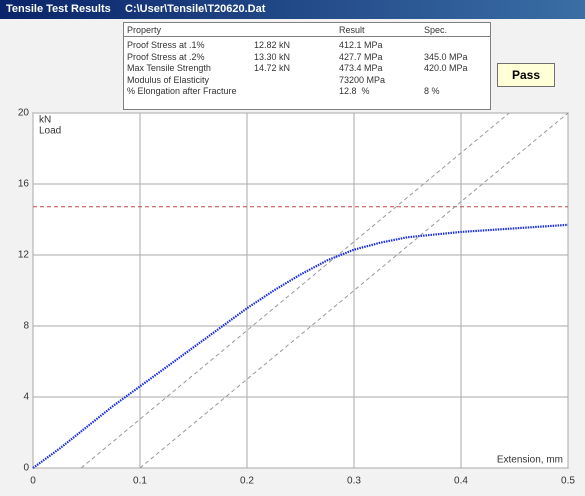 The width and height of the screenshot is (585, 496). What do you see at coordinates (247, 481) in the screenshot?
I see `x-tick-label: 0.2` at bounding box center [247, 481].